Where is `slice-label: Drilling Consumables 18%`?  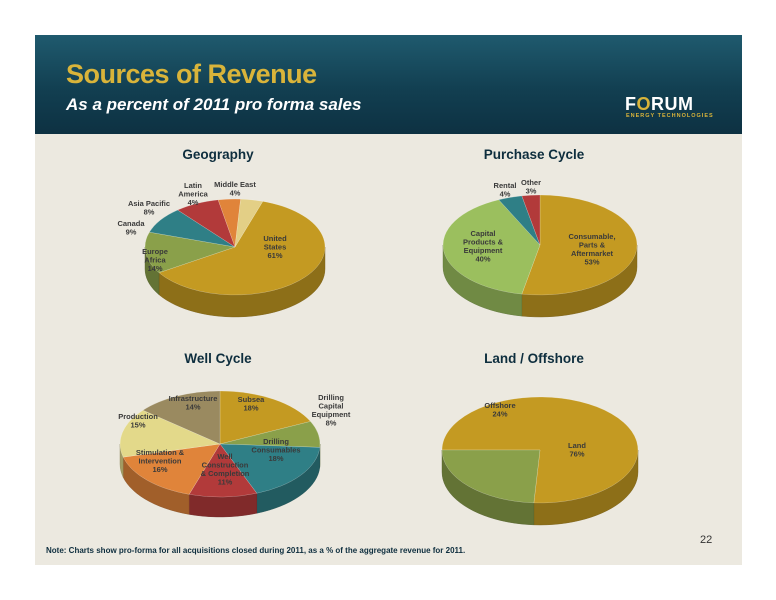
slice-label: Drilling Consumables 18% is located at coordinates (275, 450).